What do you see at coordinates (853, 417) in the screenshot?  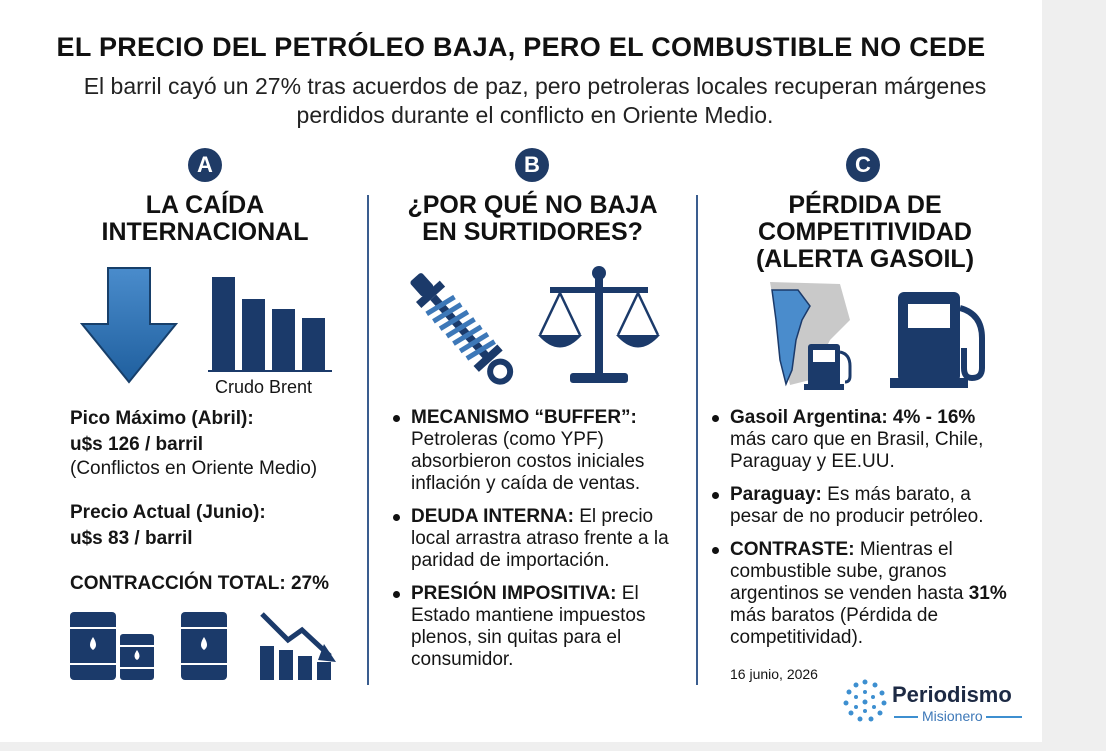 I see `bullet-bold: Gasoil Argentina: 4% - 16%` at bounding box center [853, 417].